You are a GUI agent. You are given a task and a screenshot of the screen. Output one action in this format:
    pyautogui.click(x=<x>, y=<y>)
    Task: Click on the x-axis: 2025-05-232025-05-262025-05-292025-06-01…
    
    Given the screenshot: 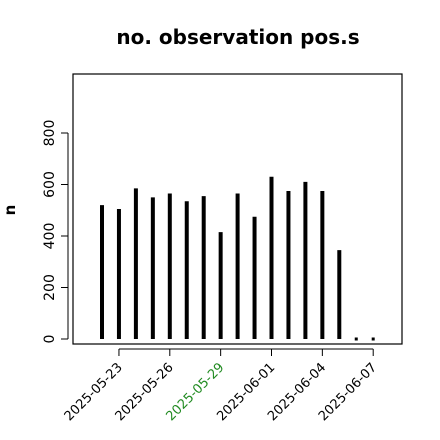 What is the action you would take?
    pyautogui.click(x=221, y=386)
    